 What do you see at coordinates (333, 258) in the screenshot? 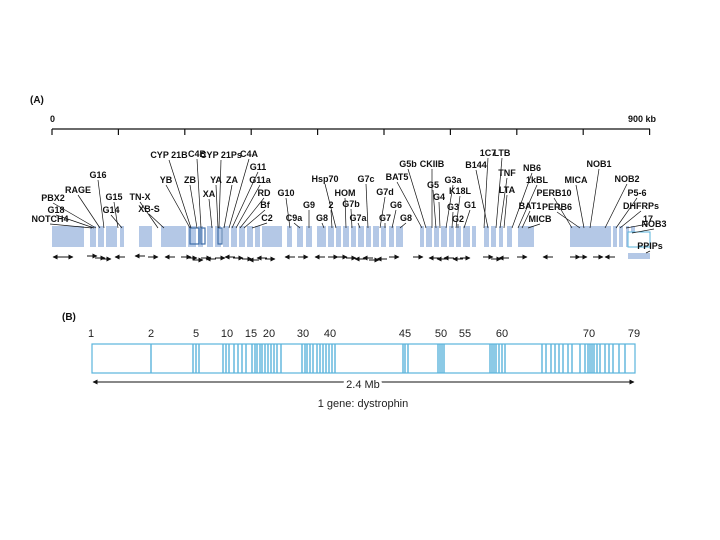
I see `transcription-arrows` at bounding box center [333, 258].